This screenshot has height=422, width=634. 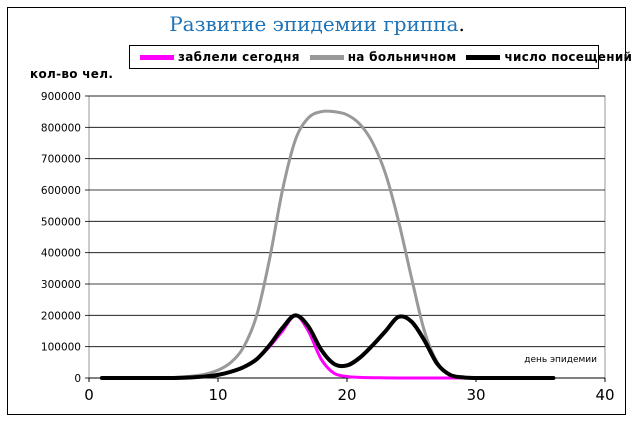 I want to click on y-tick-label: 100000, so click(x=61, y=348).